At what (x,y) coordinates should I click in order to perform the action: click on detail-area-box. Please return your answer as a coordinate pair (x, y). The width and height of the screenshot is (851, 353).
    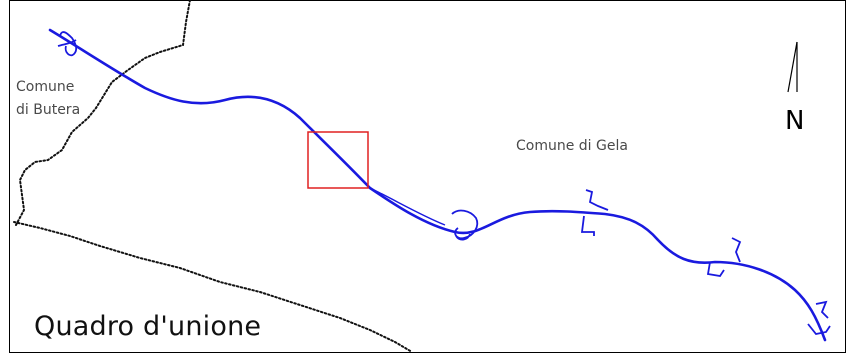
    Looking at the image, I should click on (338, 160).